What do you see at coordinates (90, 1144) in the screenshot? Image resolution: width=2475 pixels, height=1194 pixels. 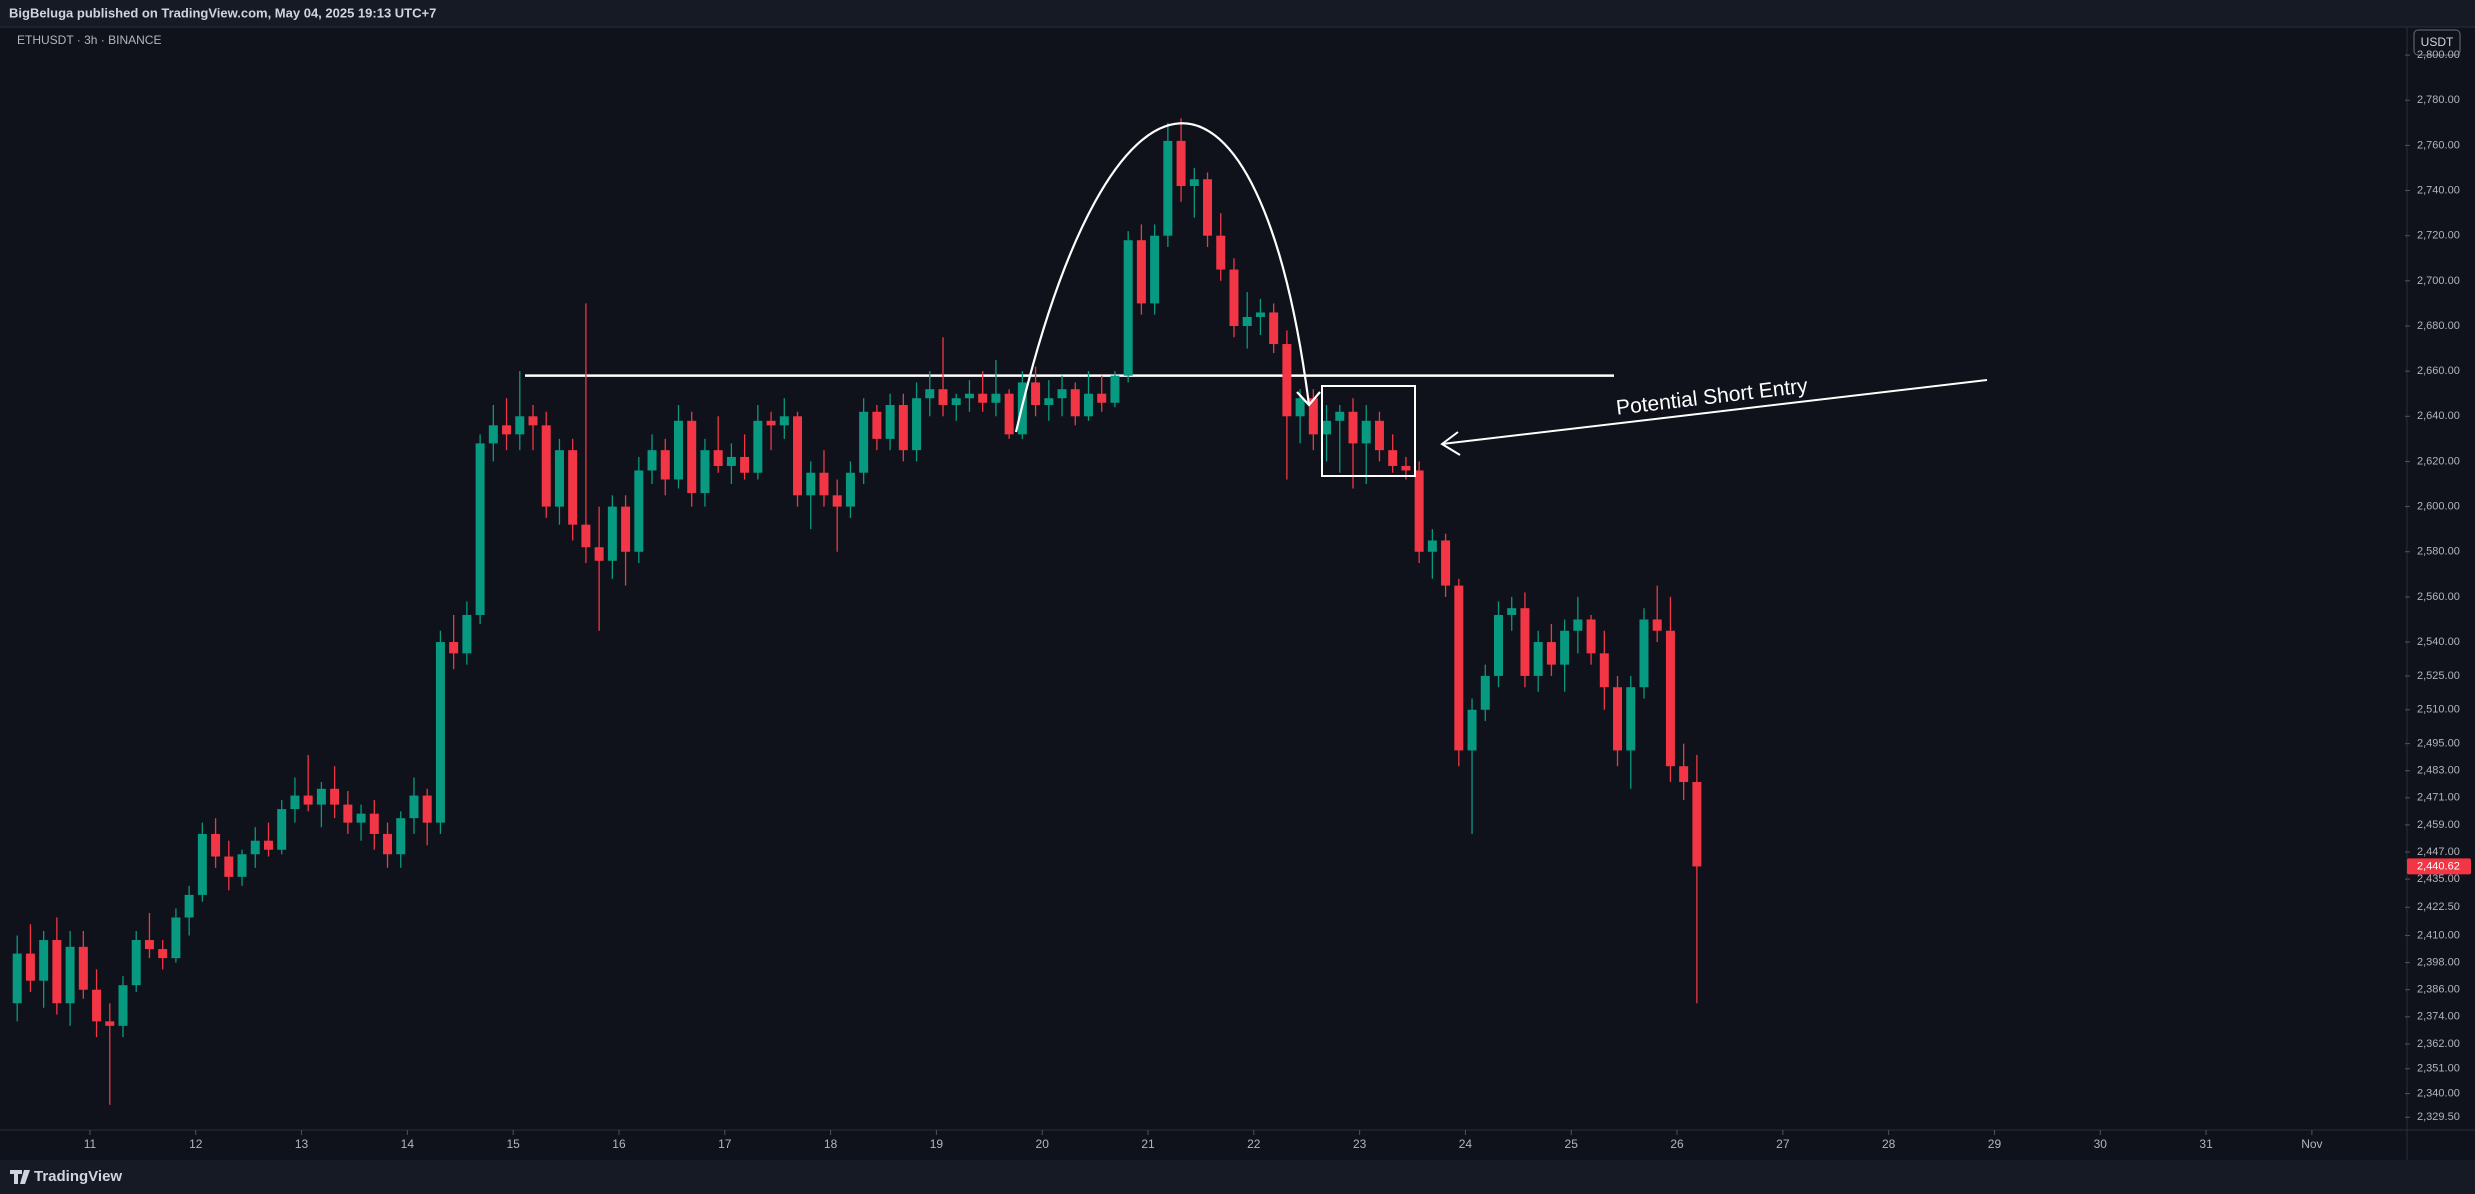 I see `x-tick-label: 11` at bounding box center [90, 1144].